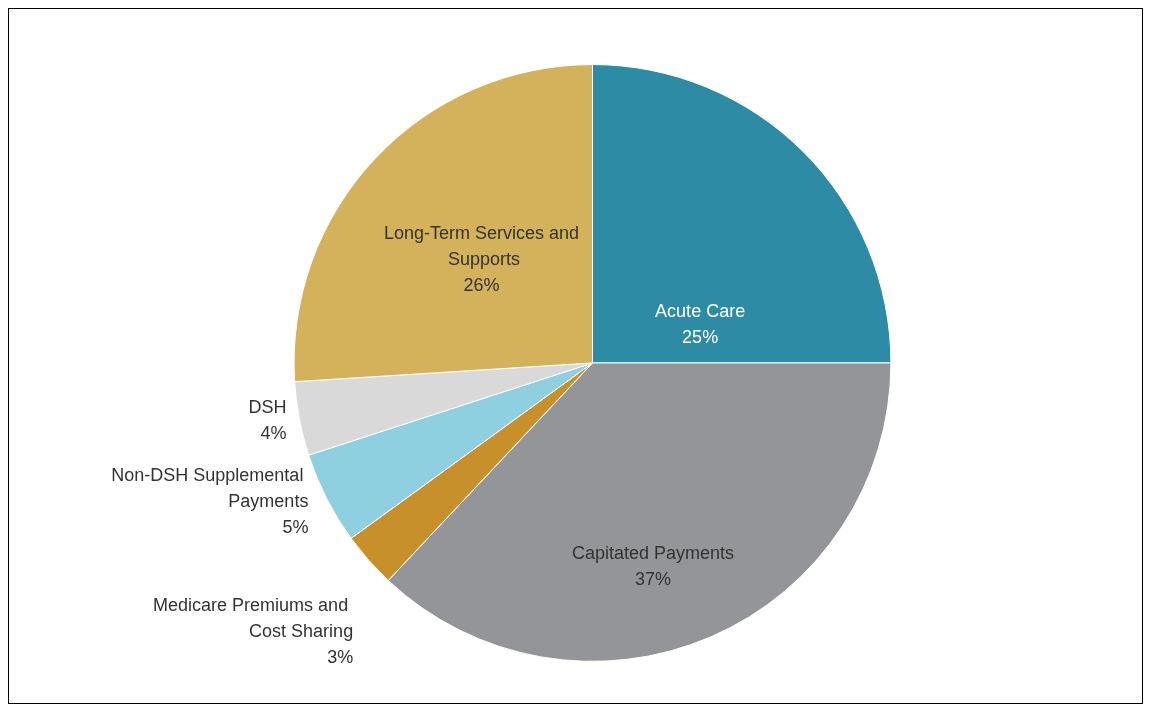 The height and width of the screenshot is (714, 1153). What do you see at coordinates (481, 245) in the screenshot?
I see `slice-label: Long-Term Services and Supports` at bounding box center [481, 245].